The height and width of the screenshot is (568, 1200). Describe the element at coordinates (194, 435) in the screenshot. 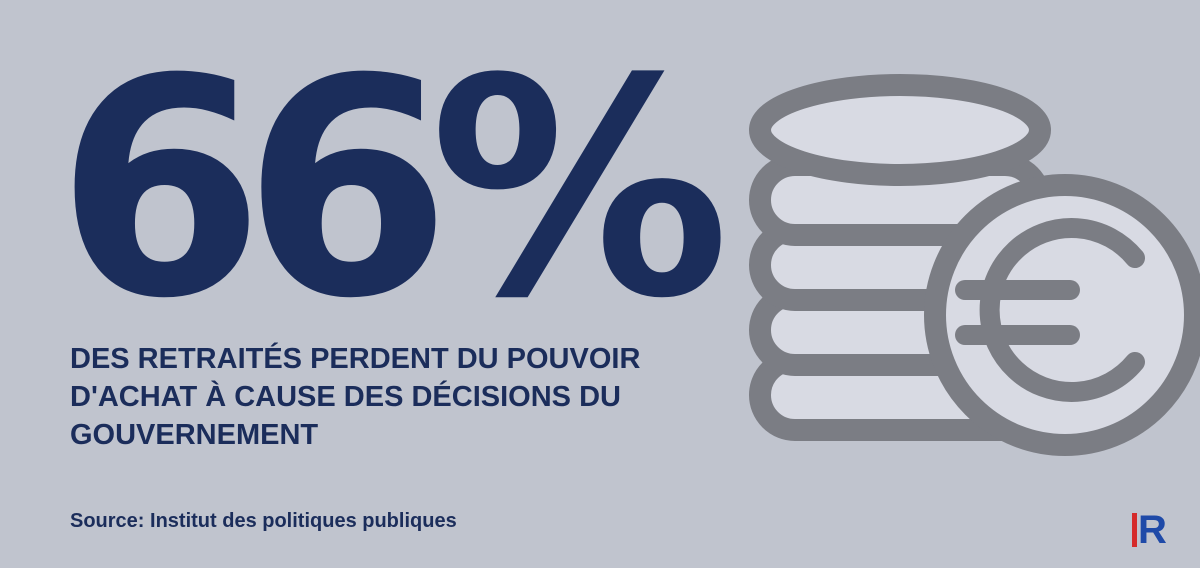

I see `headline-line-3: GOUVERNEMENT` at that location.